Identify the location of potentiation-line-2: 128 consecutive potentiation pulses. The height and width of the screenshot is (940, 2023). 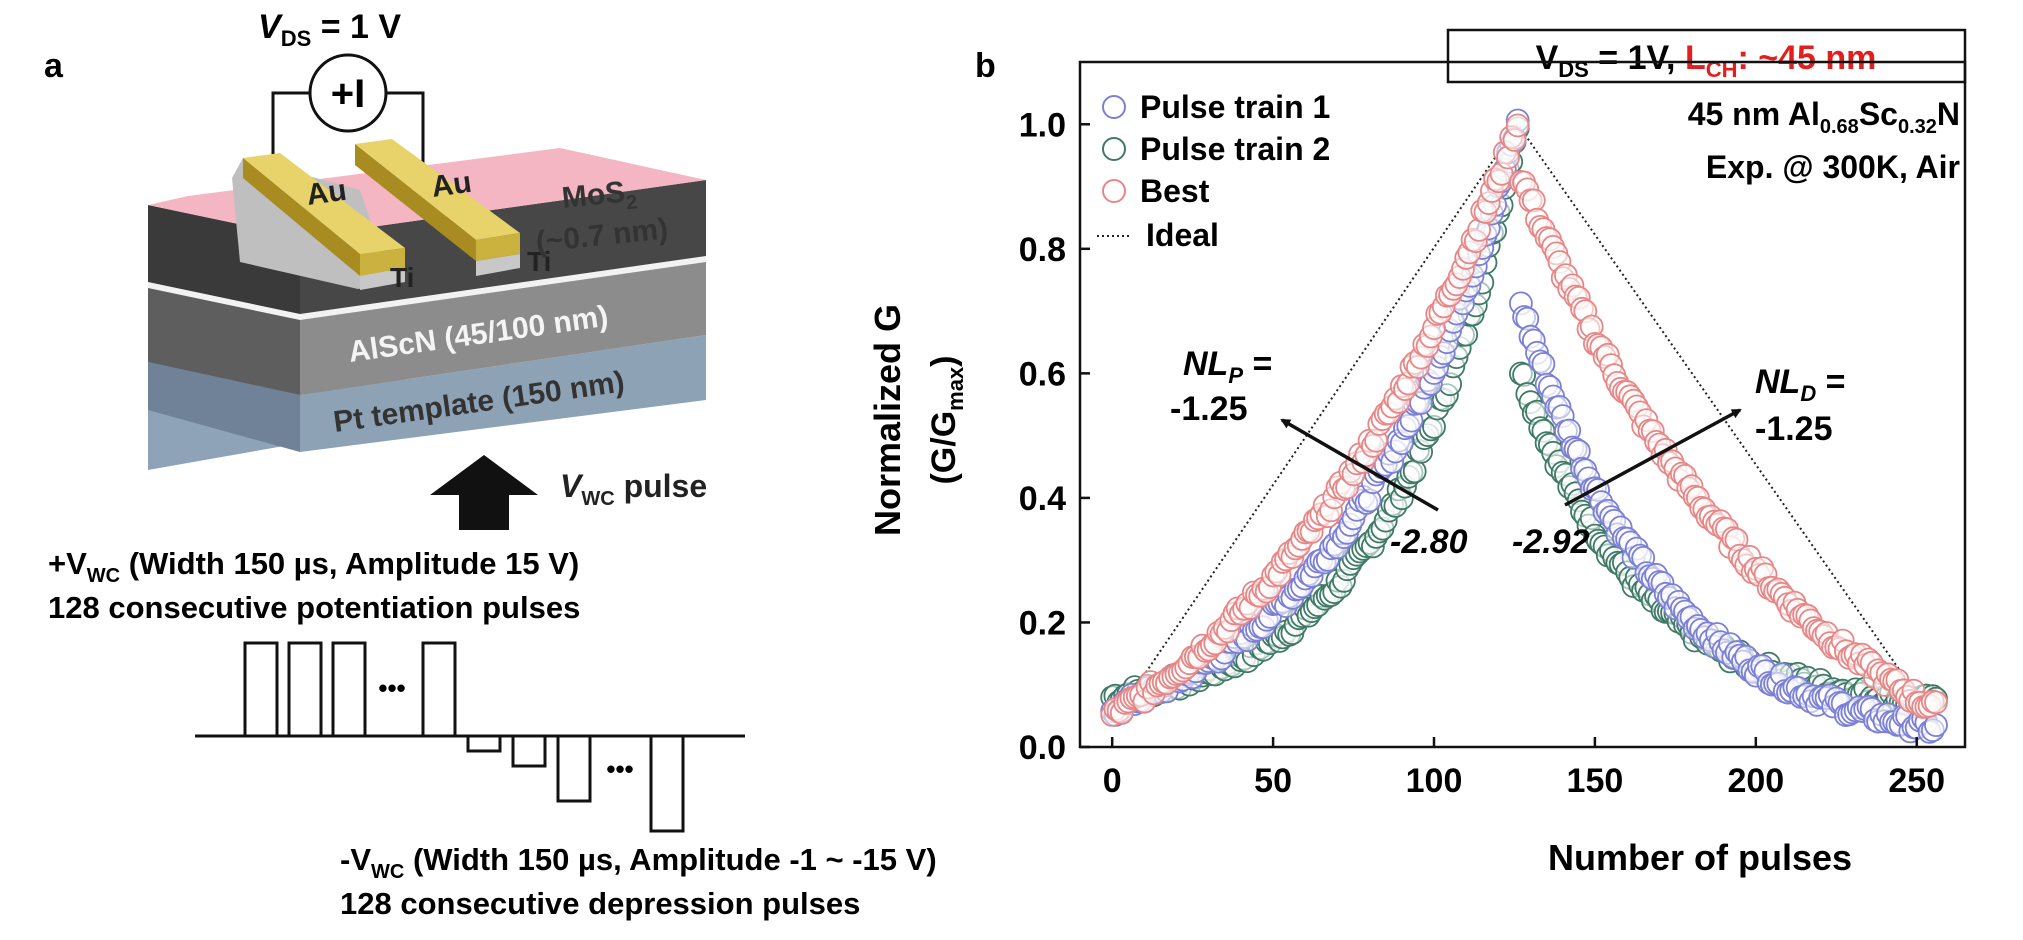
(314, 607).